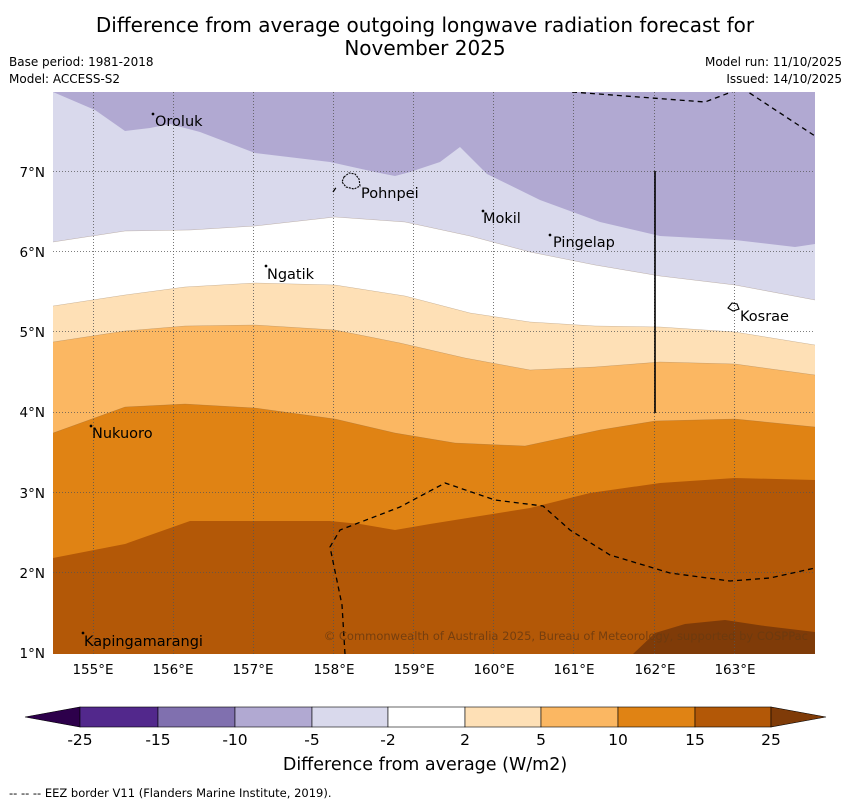 This screenshot has width=850, height=804. What do you see at coordinates (798, 717) in the screenshot?
I see `colorbar-extend-high` at bounding box center [798, 717].